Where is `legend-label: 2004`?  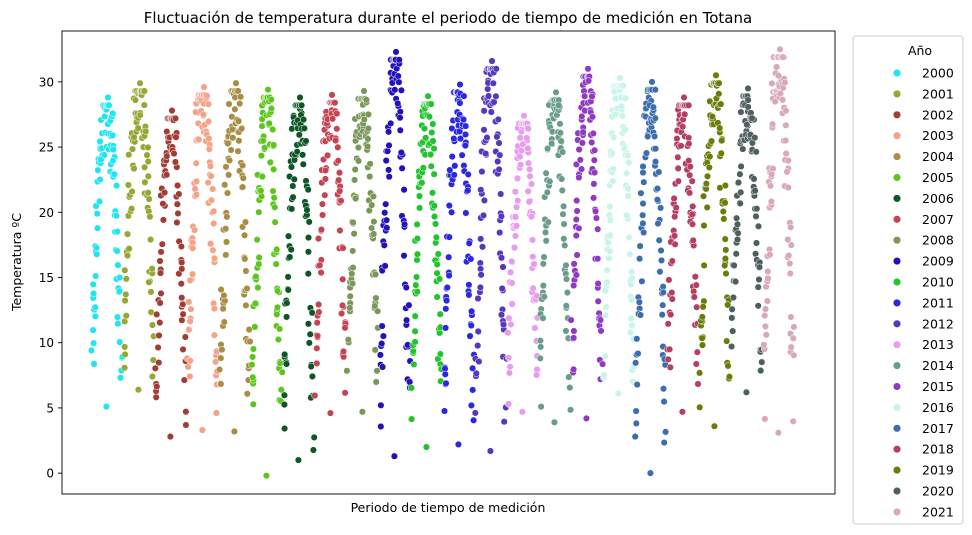 legend-label: 2004 is located at coordinates (938, 156).